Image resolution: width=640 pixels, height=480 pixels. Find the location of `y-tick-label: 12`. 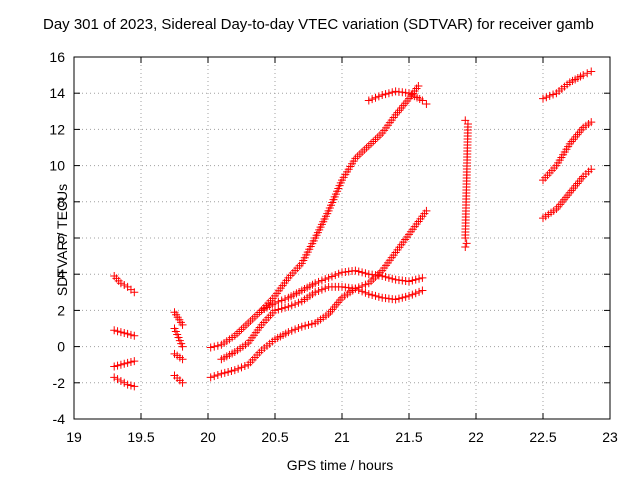

y-tick-label: 12 is located at coordinates (57, 129).